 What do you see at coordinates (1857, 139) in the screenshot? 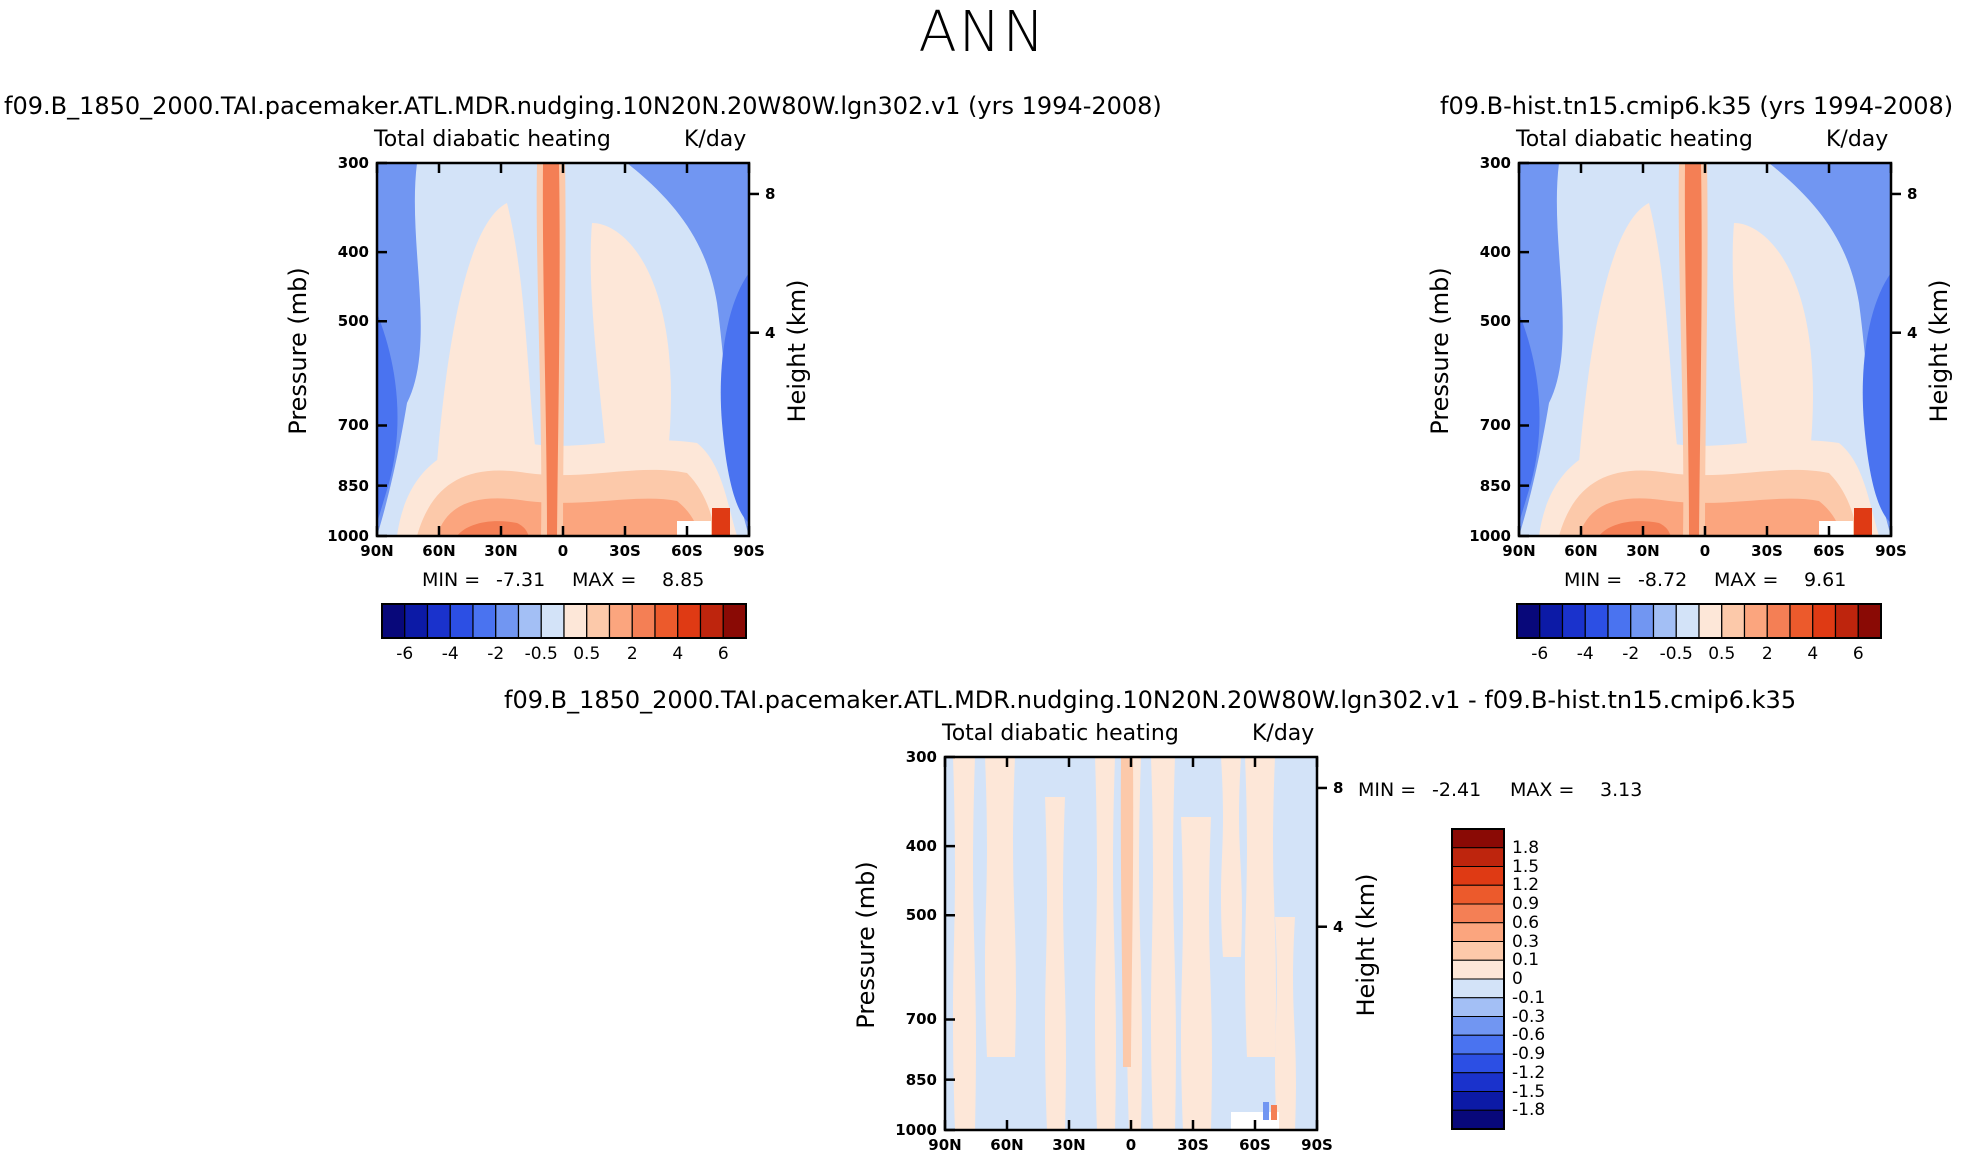
I see `panel-2-units: K/day` at bounding box center [1857, 139].